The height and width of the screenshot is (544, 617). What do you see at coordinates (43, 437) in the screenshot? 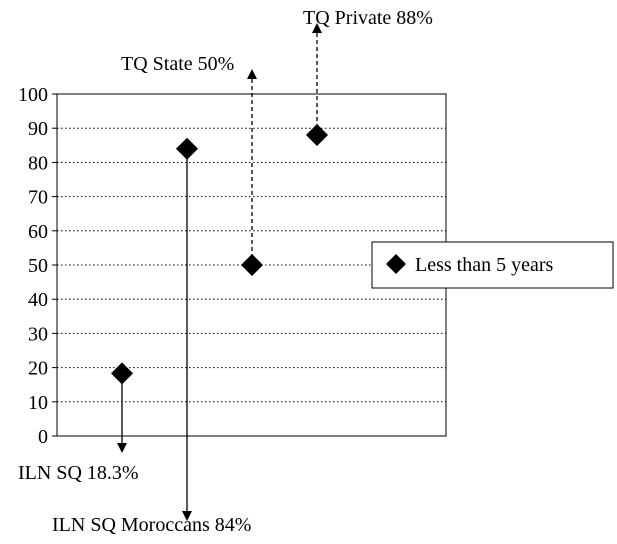
I see `y-tick-label: 0` at bounding box center [43, 437].